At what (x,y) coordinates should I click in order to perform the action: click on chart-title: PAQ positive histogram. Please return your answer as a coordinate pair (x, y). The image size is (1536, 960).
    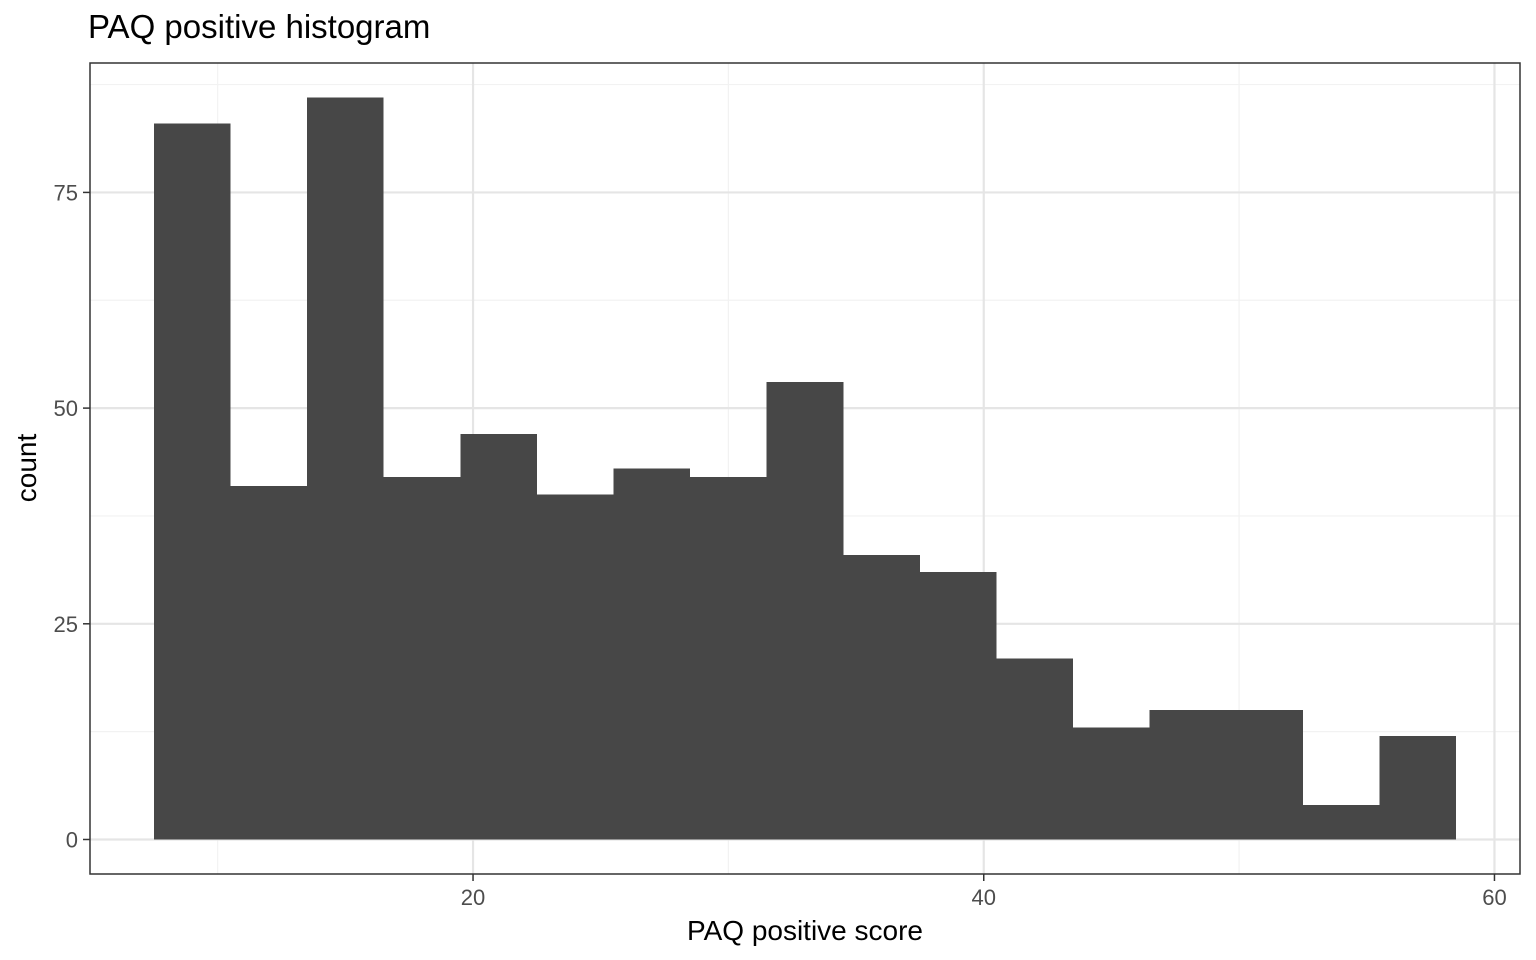
    Looking at the image, I should click on (259, 26).